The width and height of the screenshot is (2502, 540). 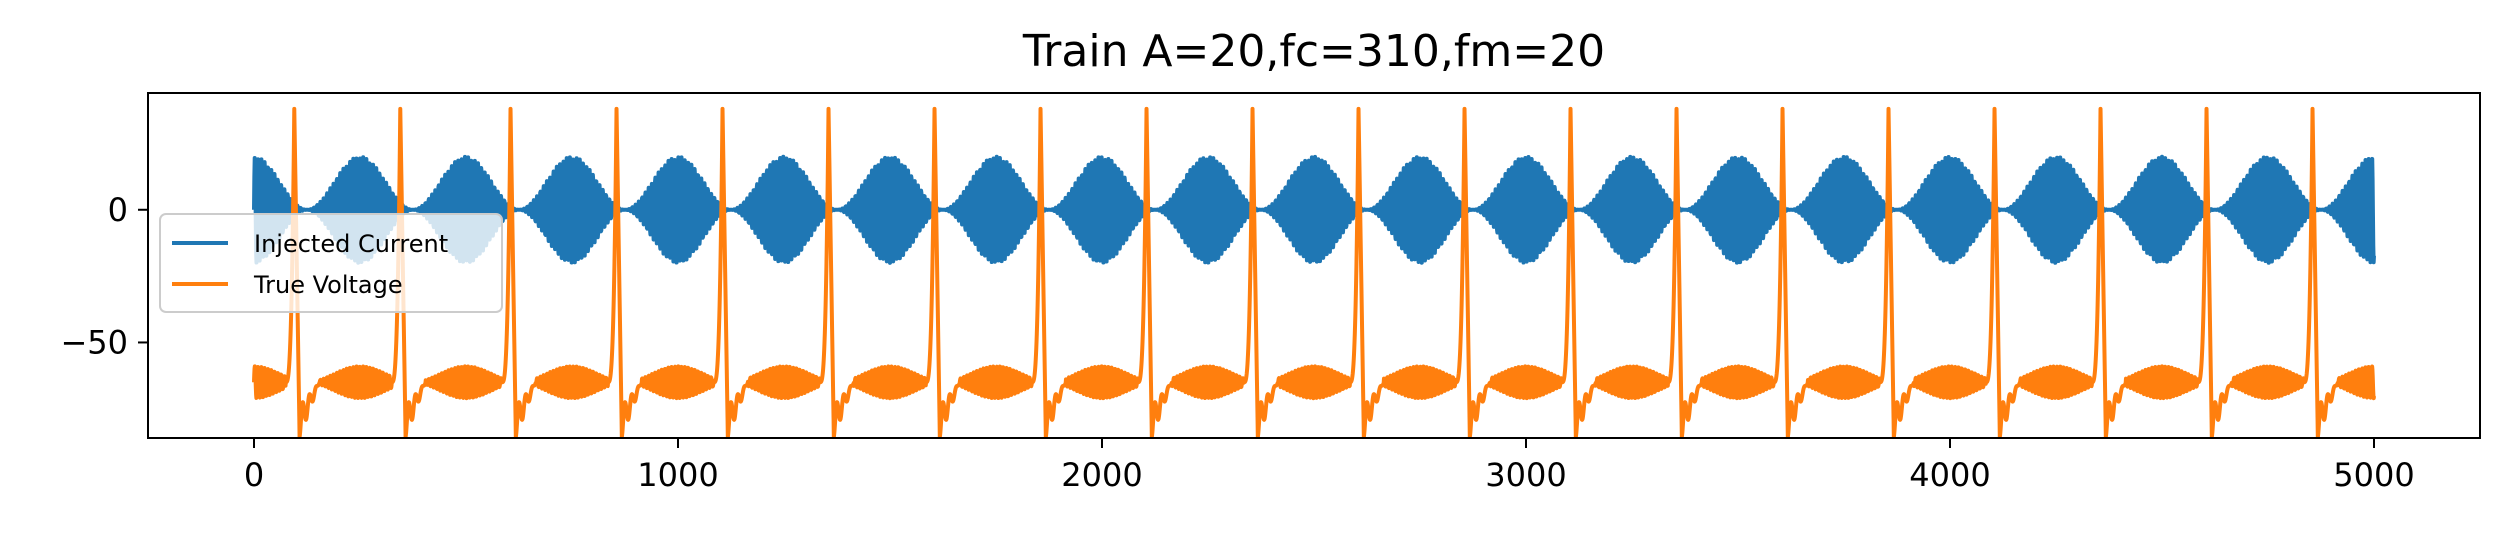 I want to click on y-axis: 0 −50, so click(x=104, y=276).